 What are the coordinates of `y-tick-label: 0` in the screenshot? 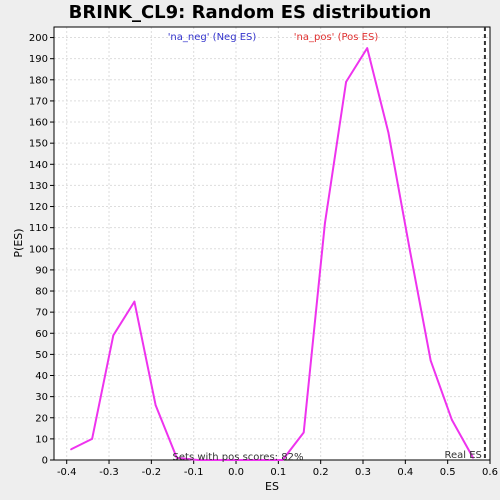 It's located at (45, 461).